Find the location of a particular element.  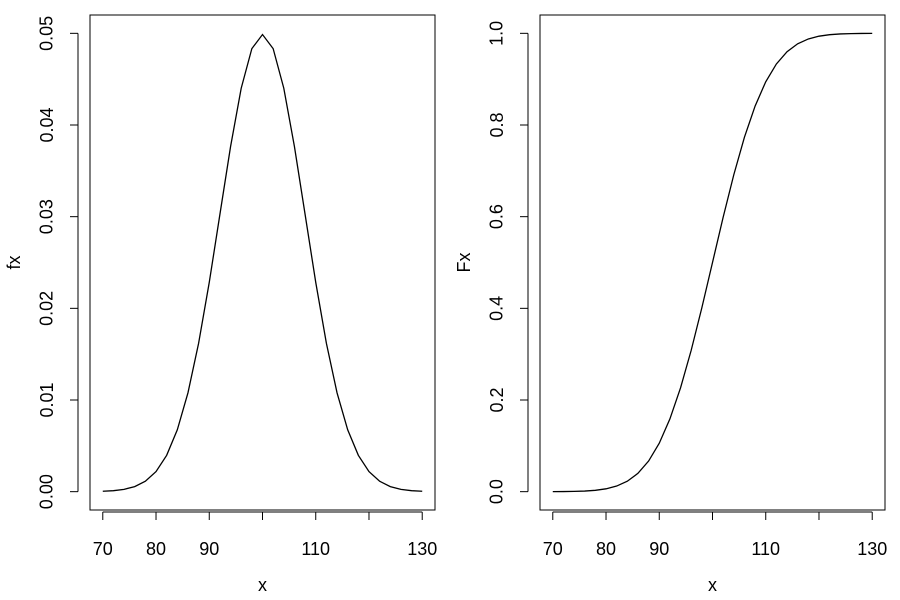

y-tick-label: 0.2 is located at coordinates (497, 399).